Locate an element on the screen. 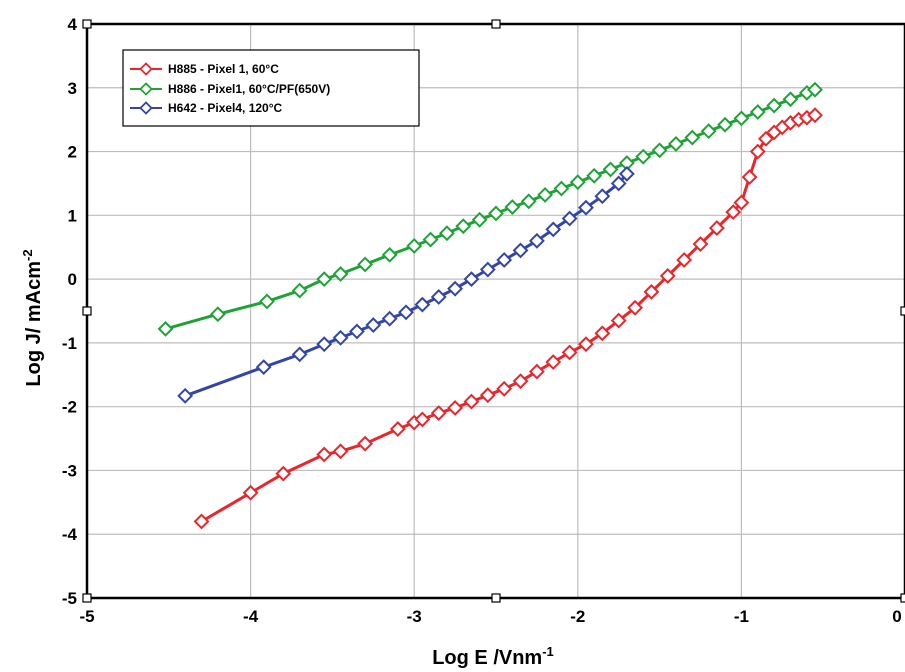 The image size is (905, 672). legend-marker-h642 is located at coordinates (146, 108).